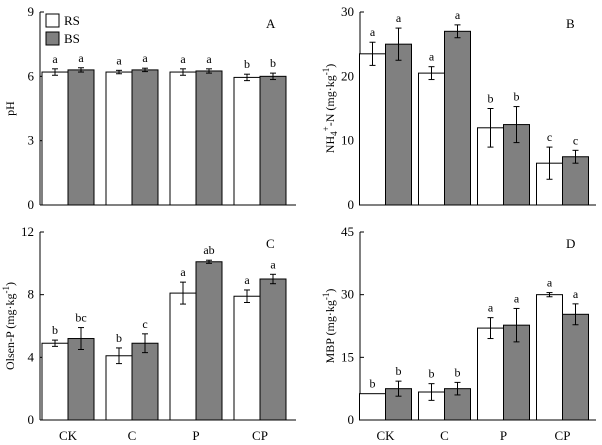 The height and width of the screenshot is (445, 602). I want to click on y-tick-label: 12, so click(27, 231).